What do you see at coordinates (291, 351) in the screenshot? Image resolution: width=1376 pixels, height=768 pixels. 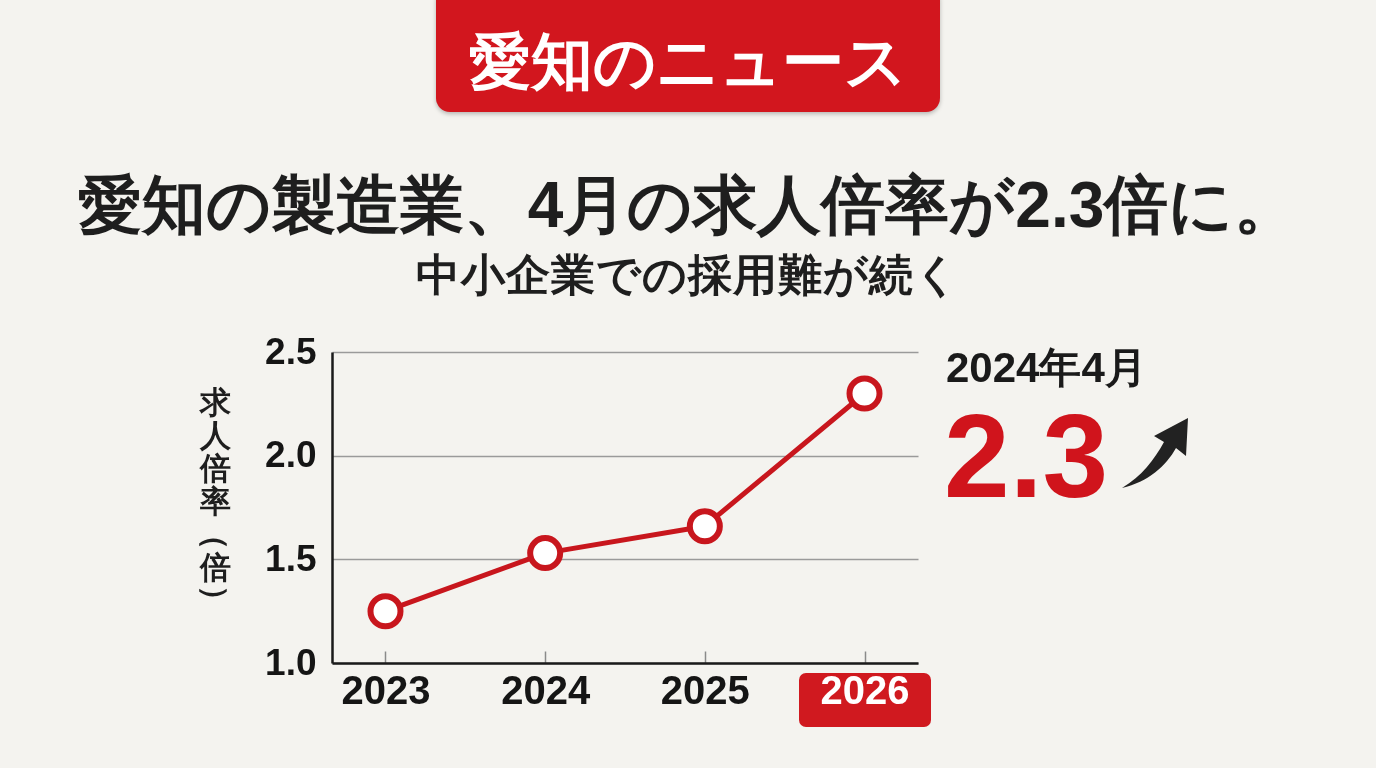 I see `y-tick-label: 2.5` at bounding box center [291, 351].